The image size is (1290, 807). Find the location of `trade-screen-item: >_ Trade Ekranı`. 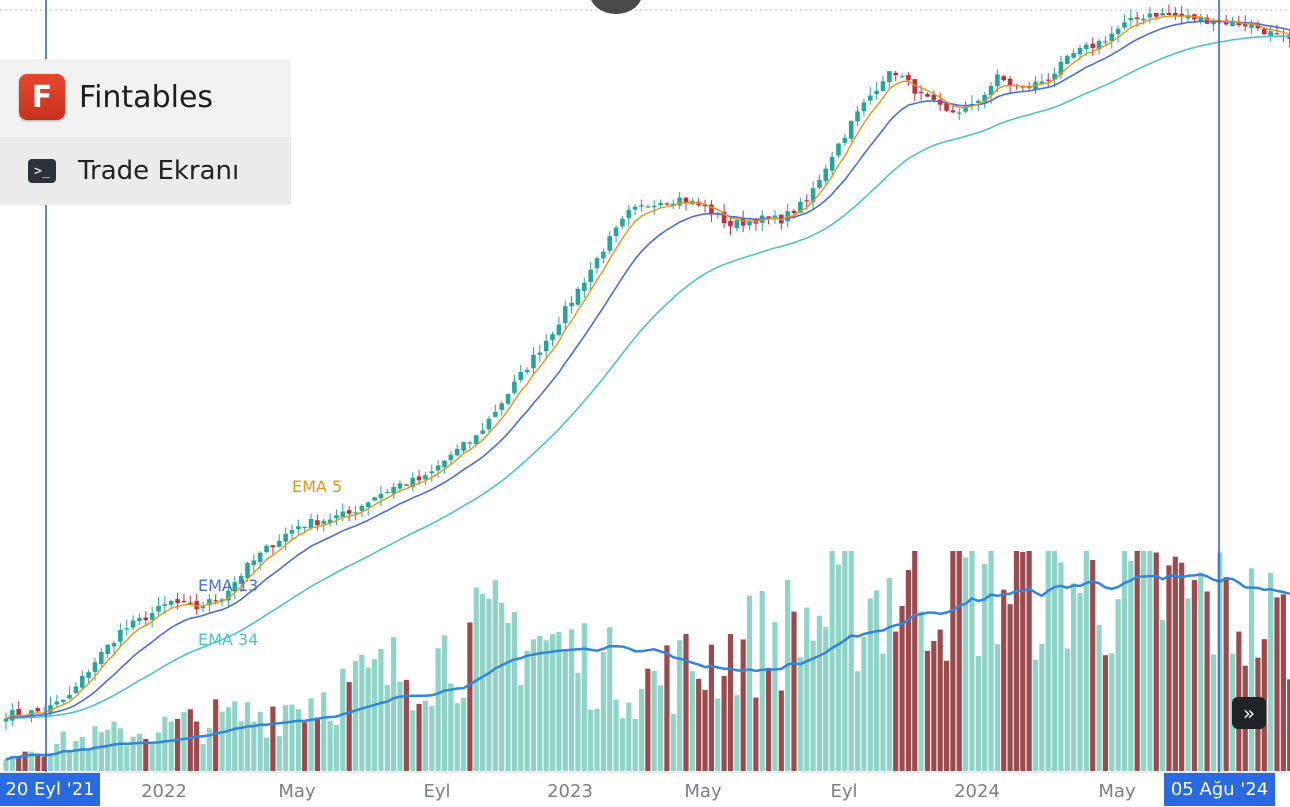

trade-screen-item: >_ Trade Ekranı is located at coordinates (145, 171).